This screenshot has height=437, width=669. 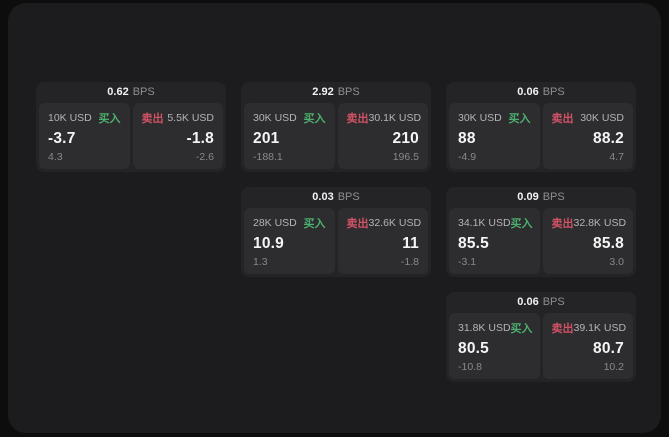 What do you see at coordinates (587, 346) in the screenshot?
I see `sell-panel: 卖出 39.1K USD 80.7 10.2` at bounding box center [587, 346].